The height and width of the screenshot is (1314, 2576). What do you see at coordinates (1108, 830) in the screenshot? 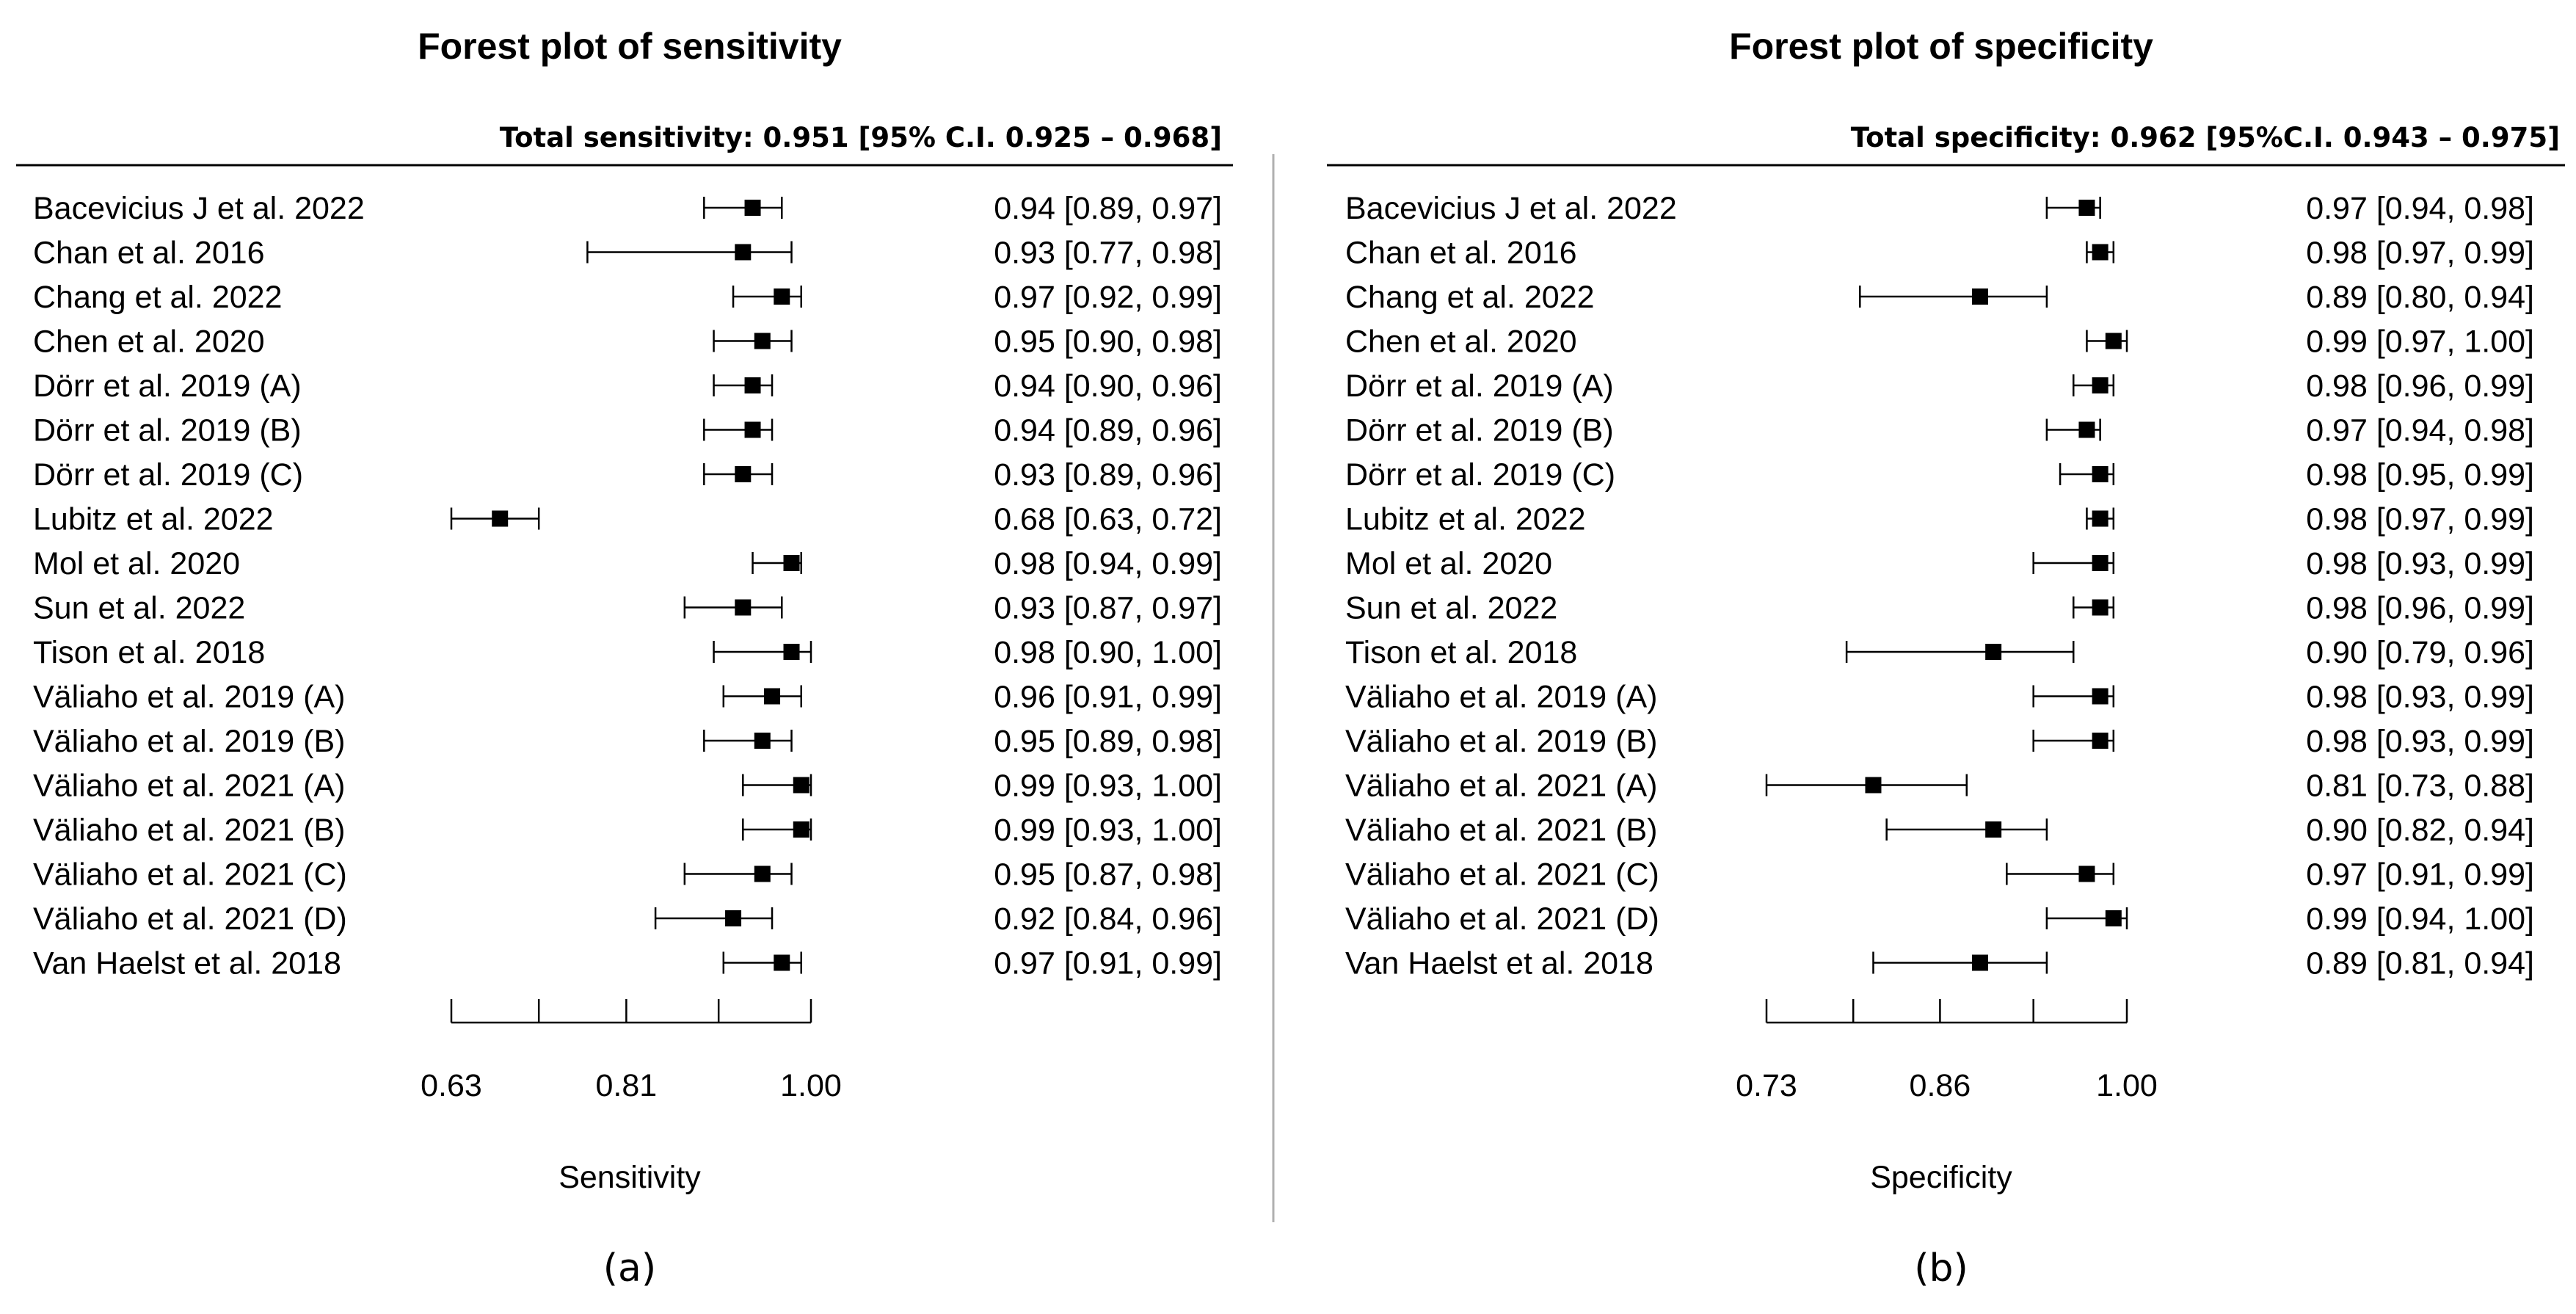
I see `estimate-text: 0.99 [0.93, 1.00]` at bounding box center [1108, 830].